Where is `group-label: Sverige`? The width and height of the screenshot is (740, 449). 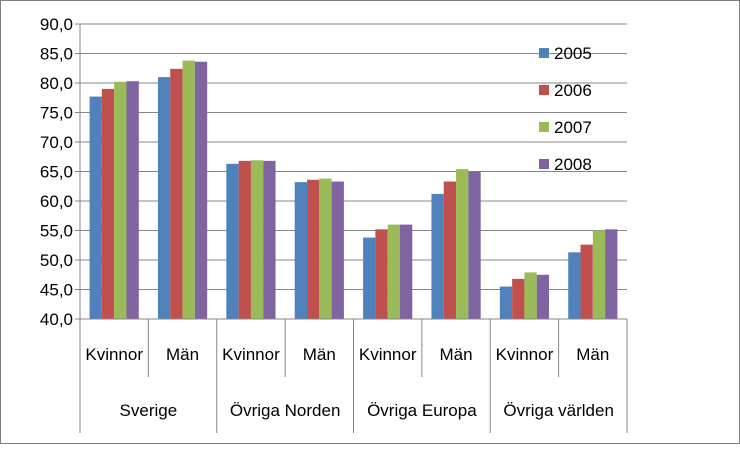 group-label: Sverige is located at coordinates (149, 410).